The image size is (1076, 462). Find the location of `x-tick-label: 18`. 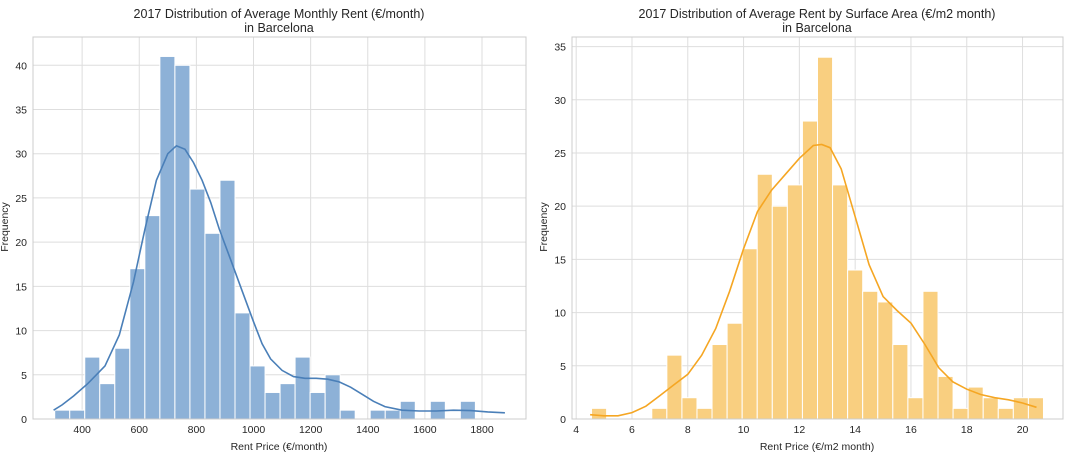

x-tick-label: 18 is located at coordinates (967, 430).